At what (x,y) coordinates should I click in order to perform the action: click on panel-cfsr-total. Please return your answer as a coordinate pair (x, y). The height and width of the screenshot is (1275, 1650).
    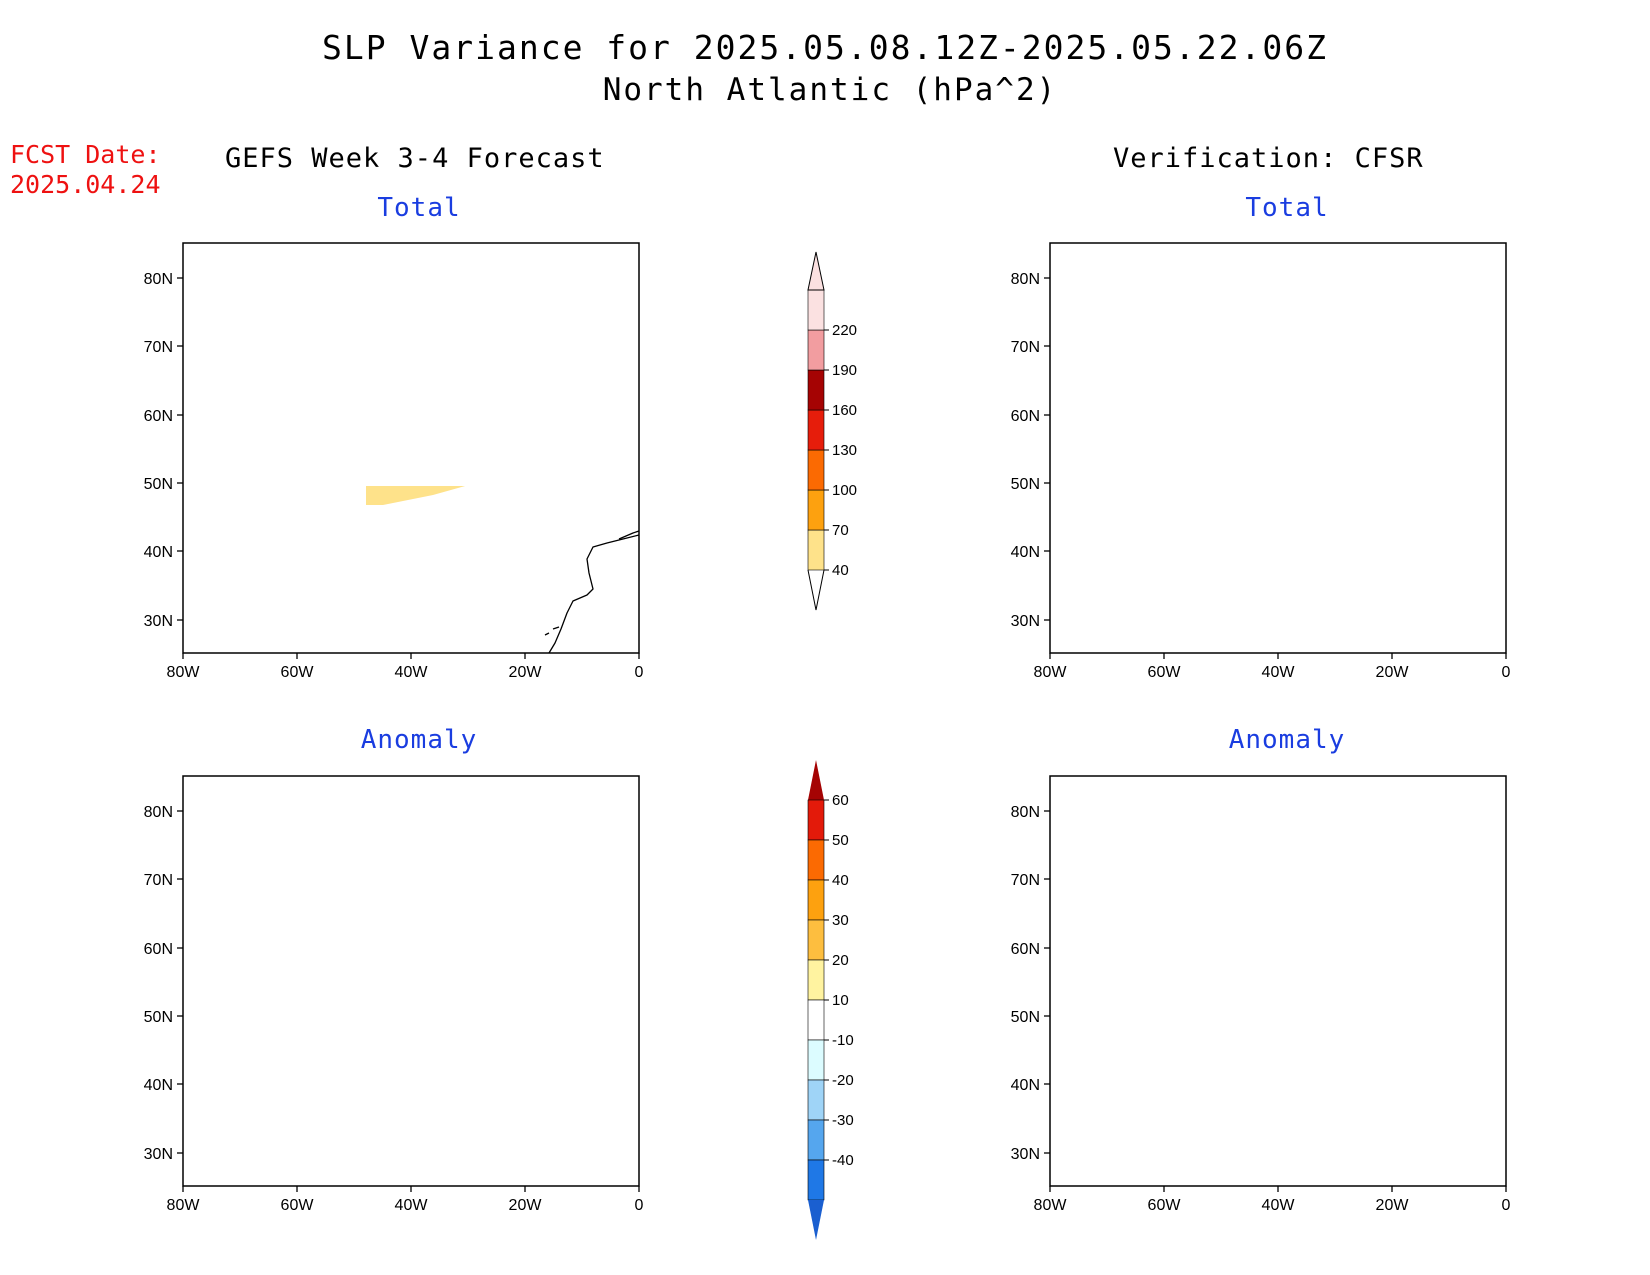
    Looking at the image, I should click on (1275, 451).